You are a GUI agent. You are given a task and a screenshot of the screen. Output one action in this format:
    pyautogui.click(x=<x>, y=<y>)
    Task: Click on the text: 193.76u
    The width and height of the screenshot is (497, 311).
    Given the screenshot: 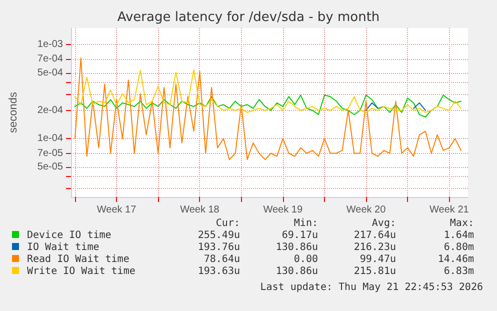 What is the action you would take?
    pyautogui.click(x=218, y=248)
    